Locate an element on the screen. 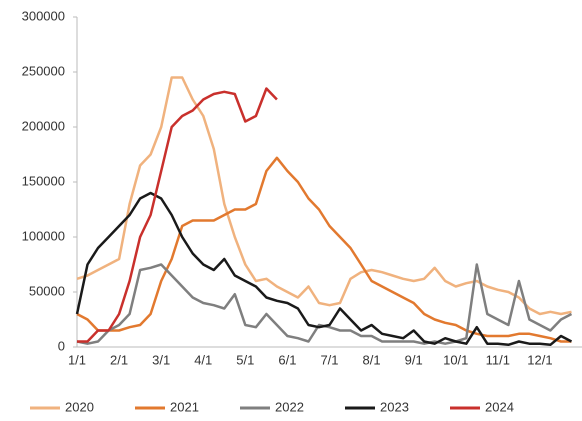 The height and width of the screenshot is (421, 582). y-tick-label: 100000 is located at coordinates (43, 235).